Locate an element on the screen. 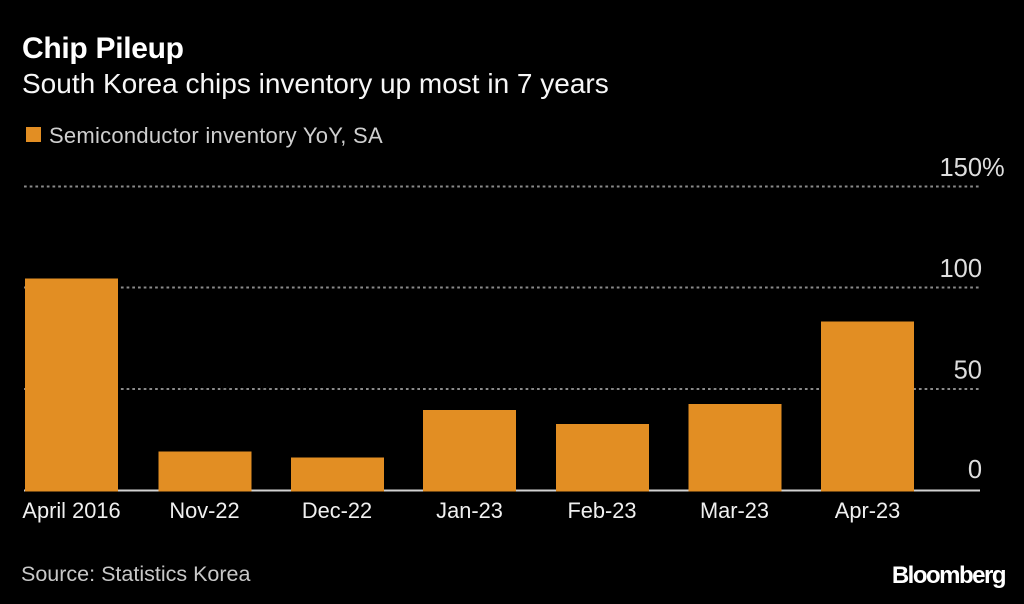 The image size is (1024, 604). svg-text: 50 is located at coordinates (968, 371).